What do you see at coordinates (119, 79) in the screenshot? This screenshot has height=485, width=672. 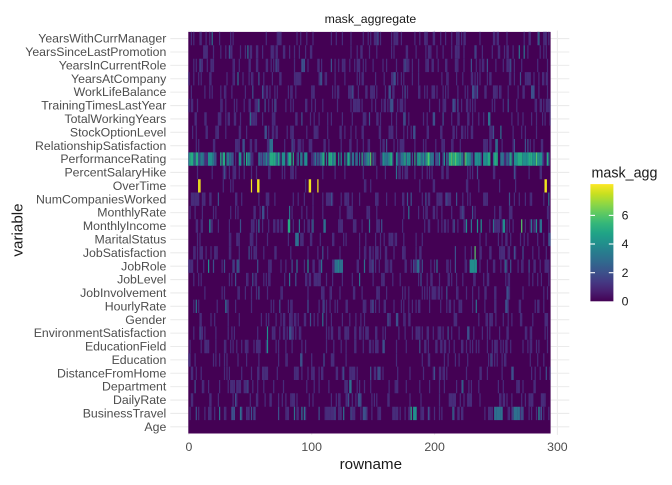 I see `svg-text: YearsAtCompany` at bounding box center [119, 79].